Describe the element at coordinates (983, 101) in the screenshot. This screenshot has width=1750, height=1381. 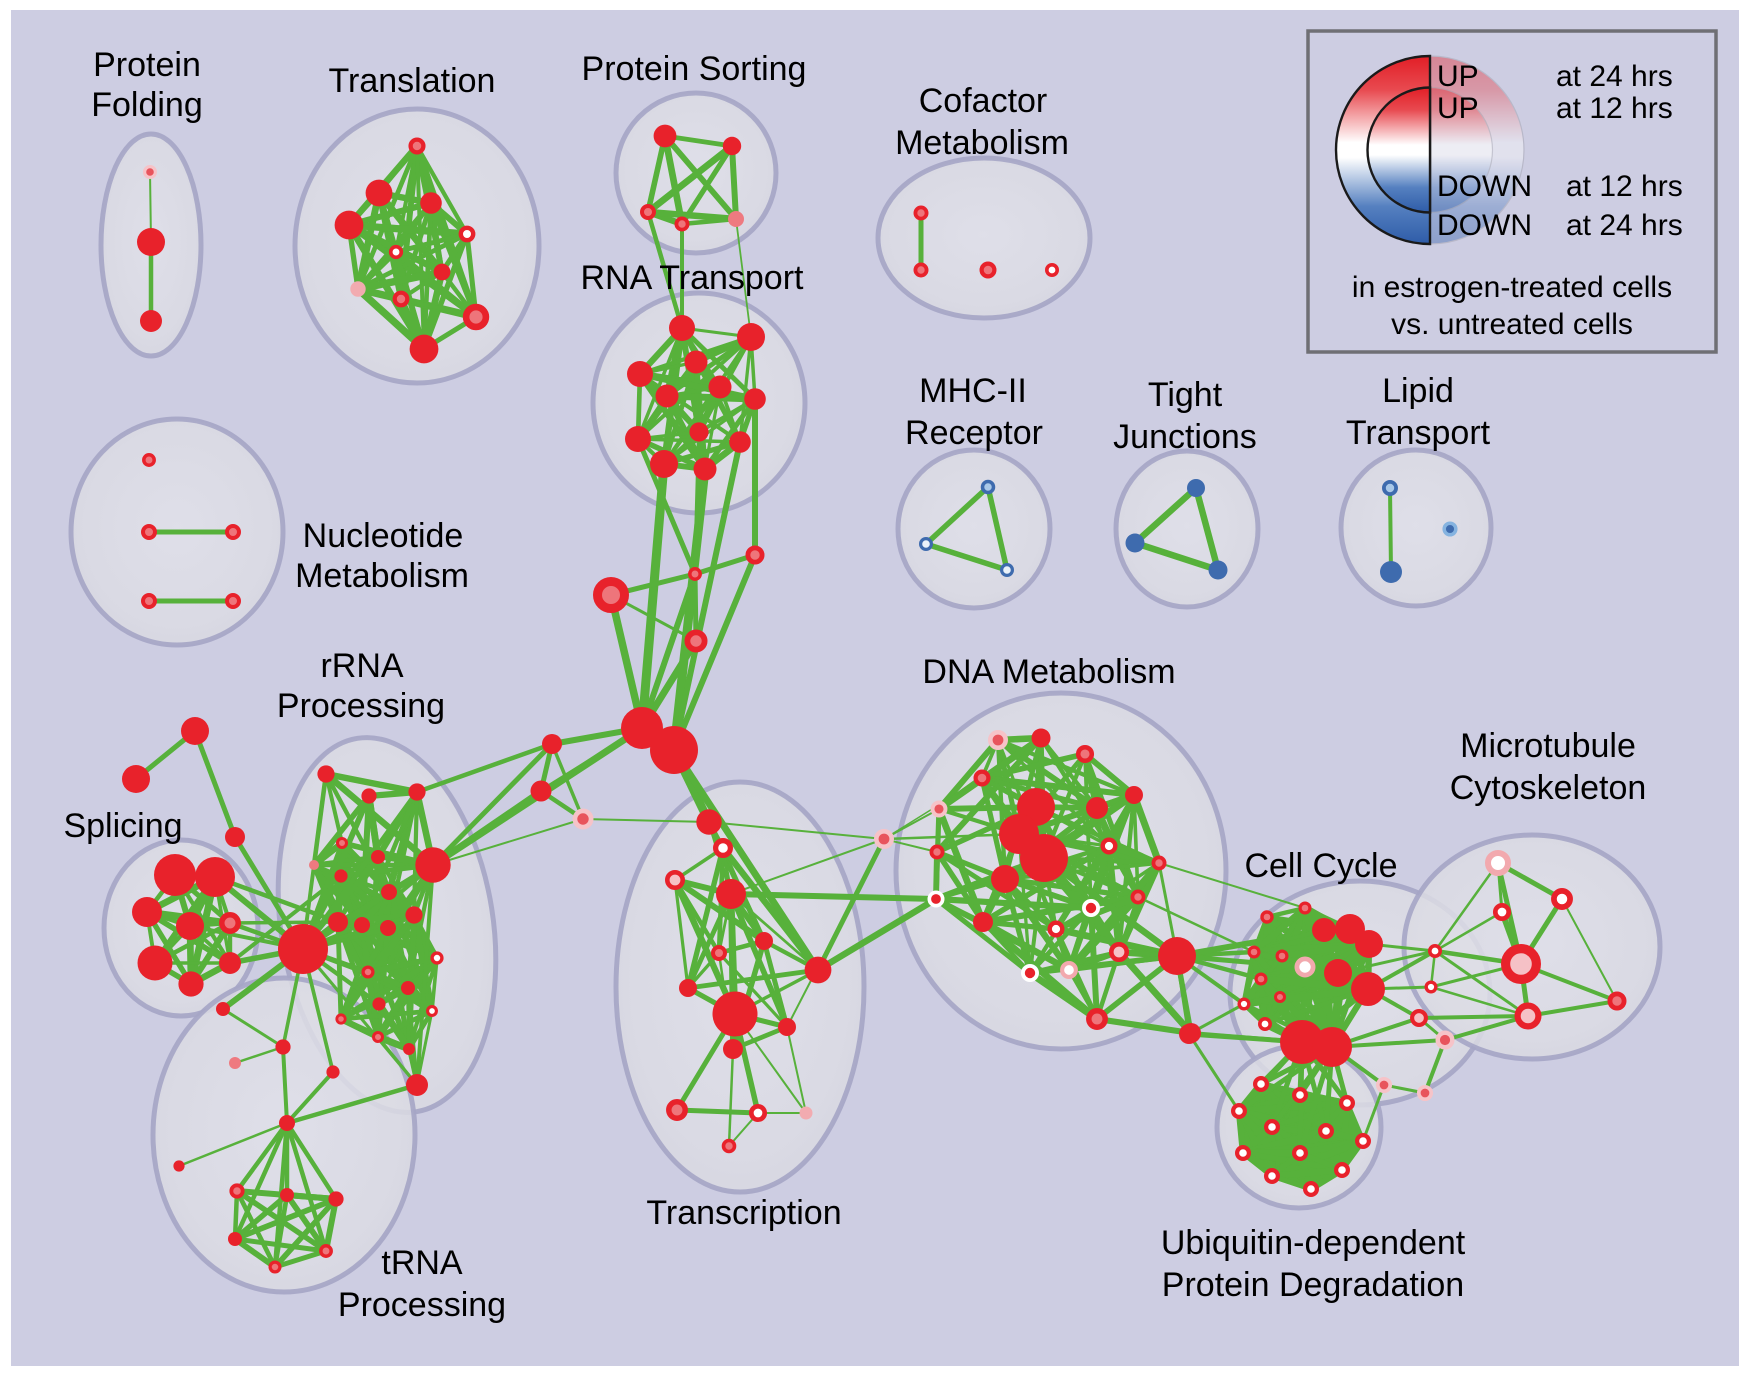
I see `svg-text: Cofactor` at that location.